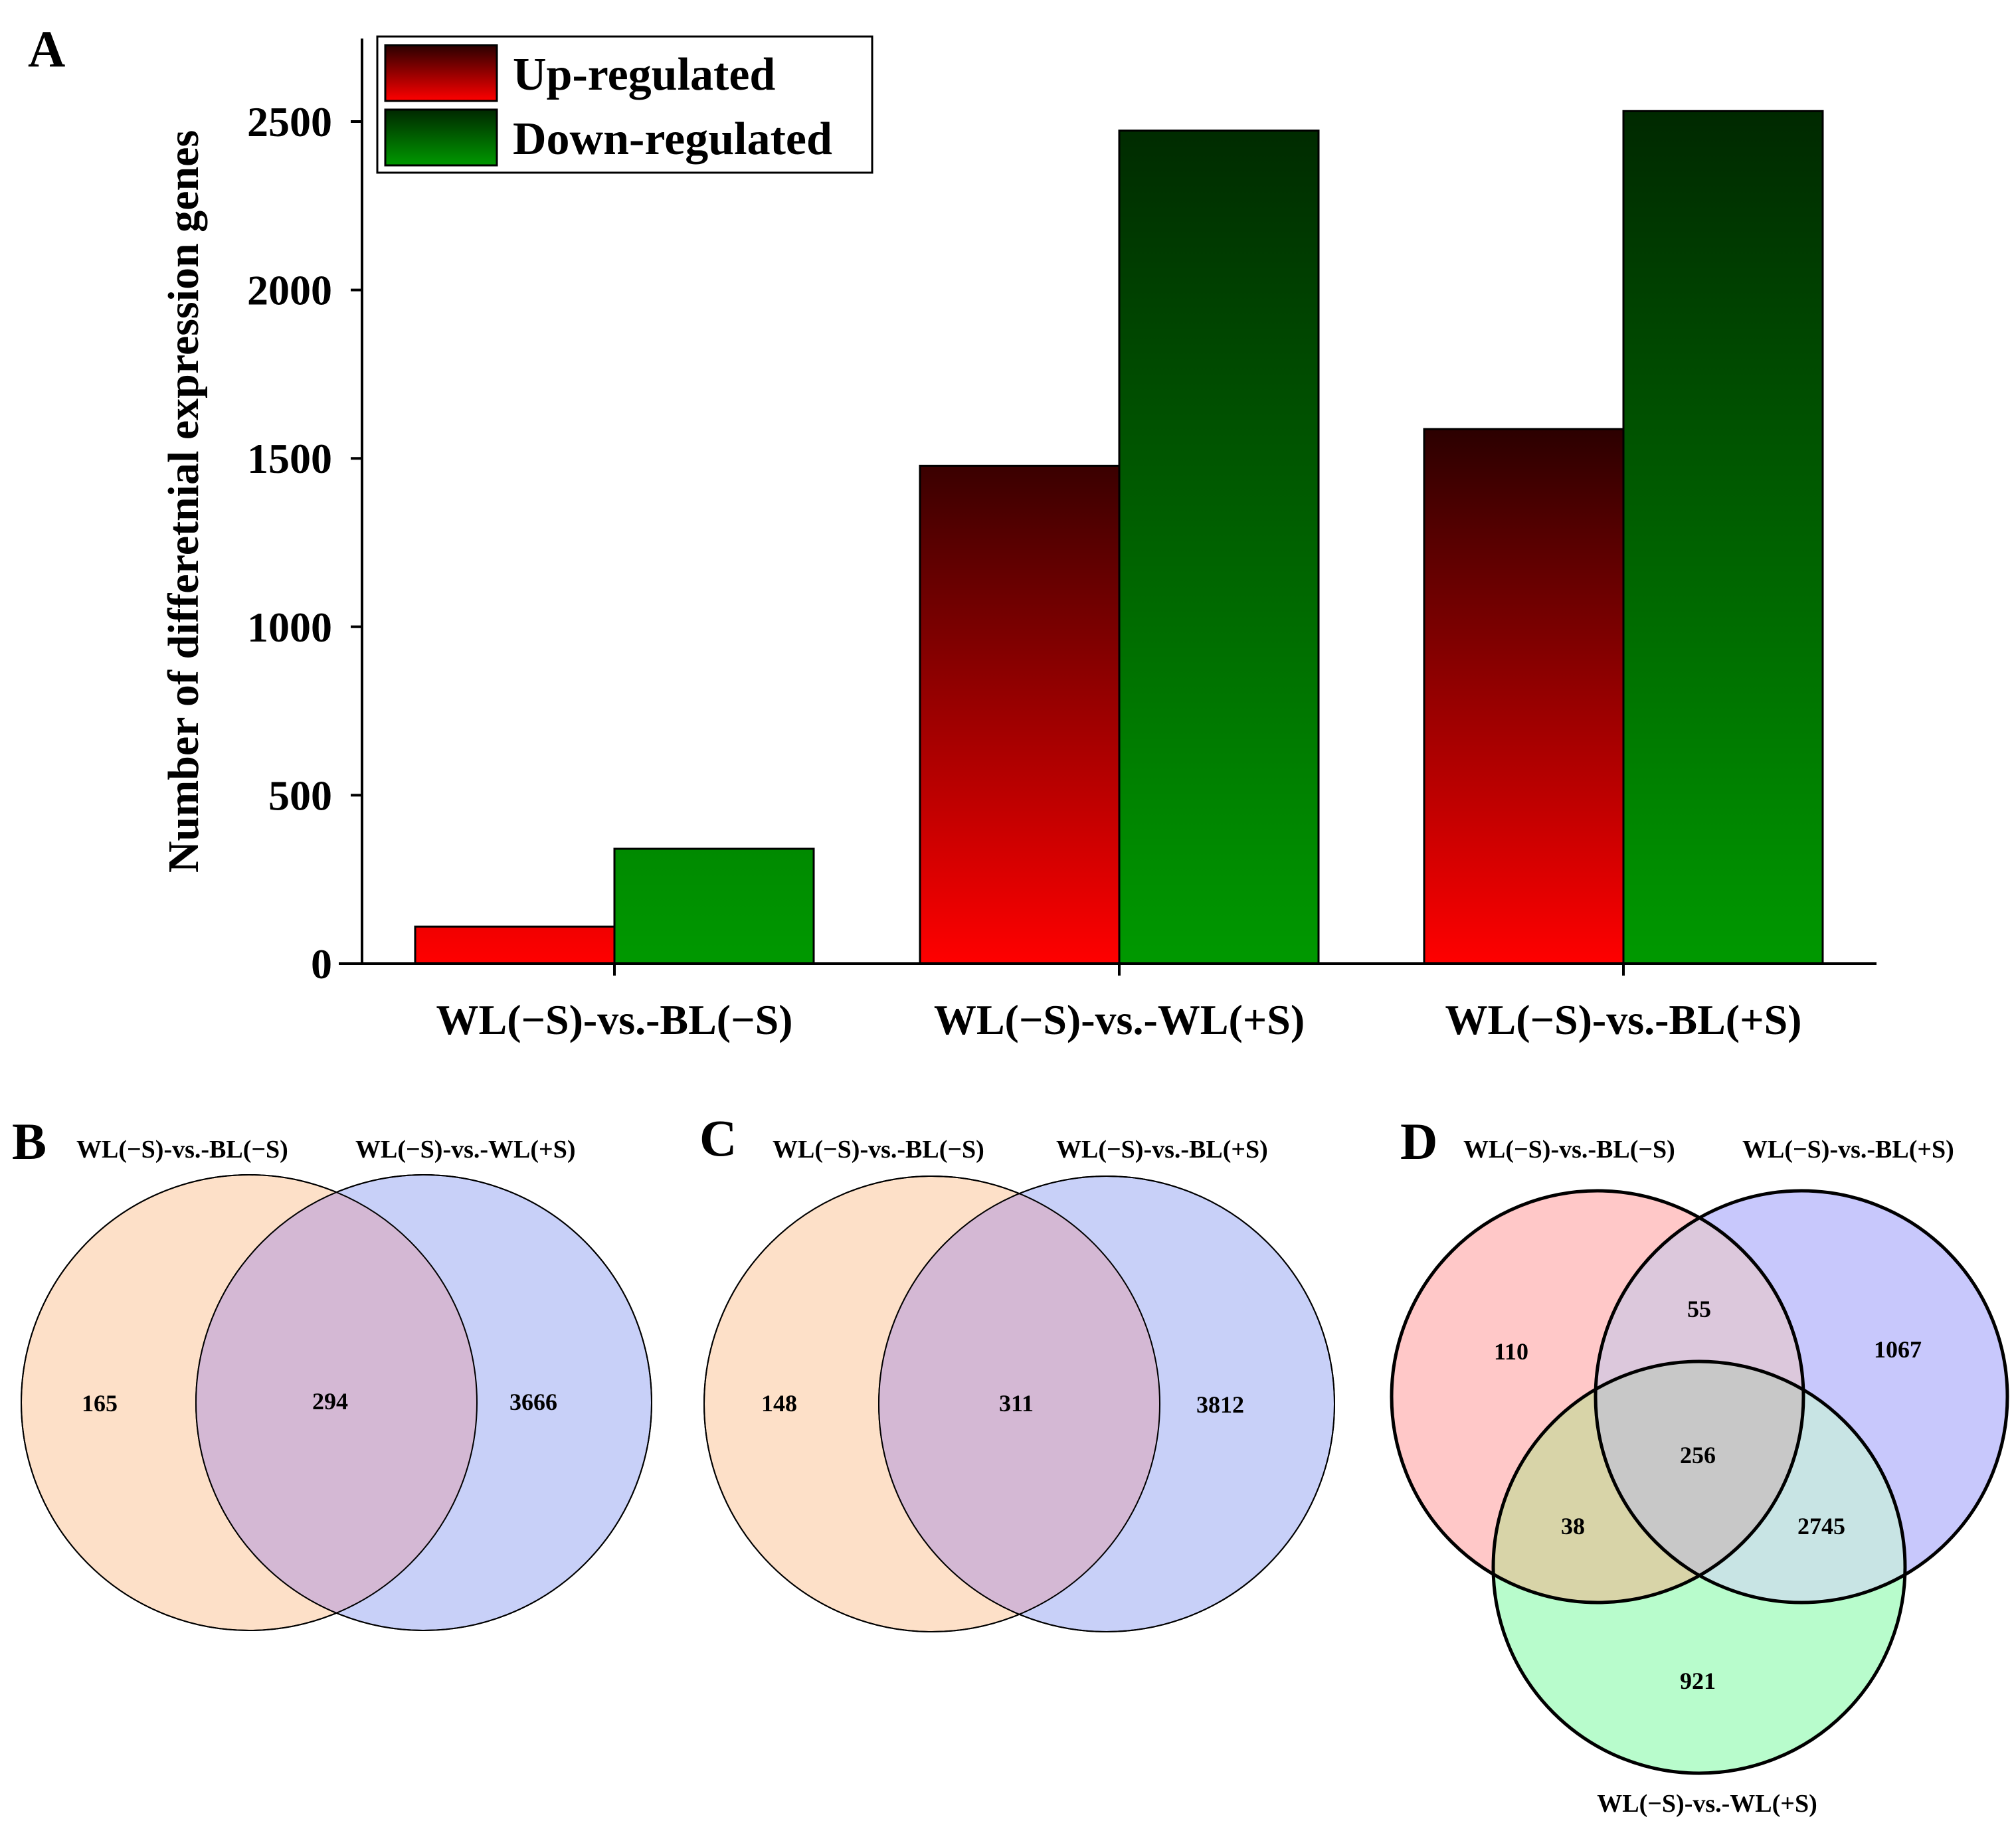 The width and height of the screenshot is (2016, 1827). I want to click on venn-c-count-left: 148, so click(779, 1404).